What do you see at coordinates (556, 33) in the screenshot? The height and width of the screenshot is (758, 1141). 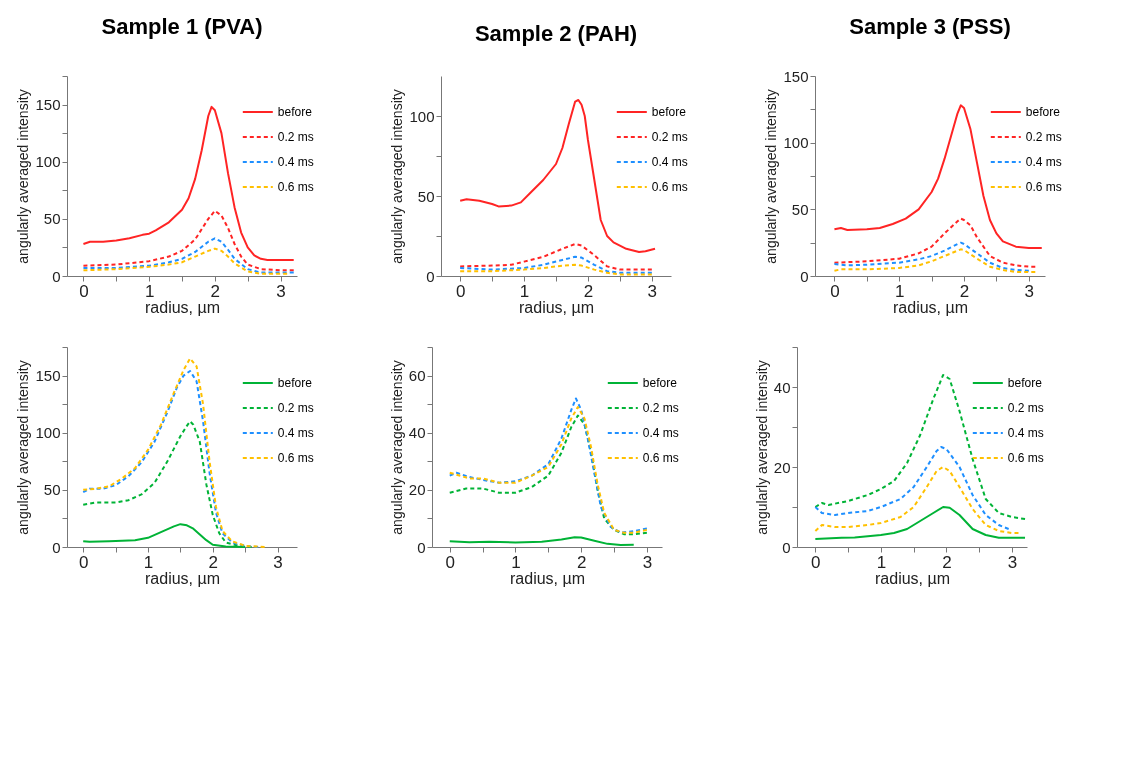 I see `chart-title: Sample 2 (PAH)` at bounding box center [556, 33].